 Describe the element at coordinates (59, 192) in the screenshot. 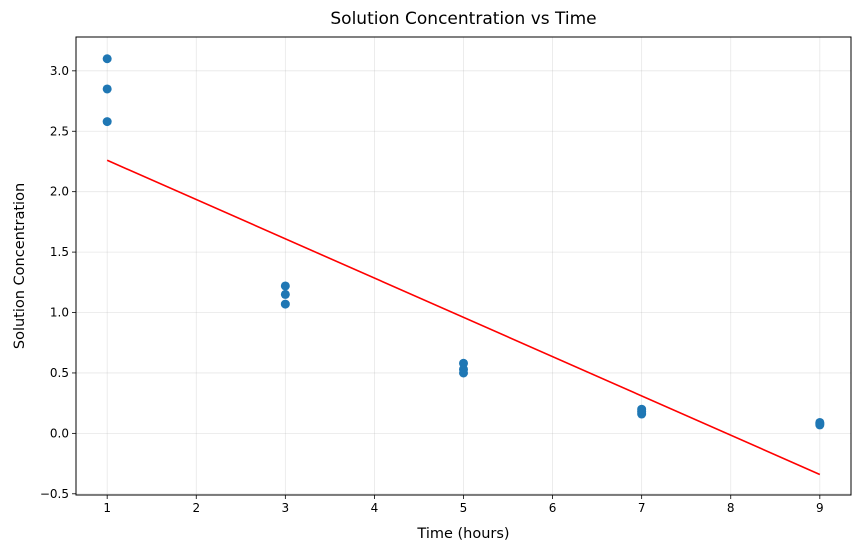

I see `y-tick-label: 2.0` at that location.